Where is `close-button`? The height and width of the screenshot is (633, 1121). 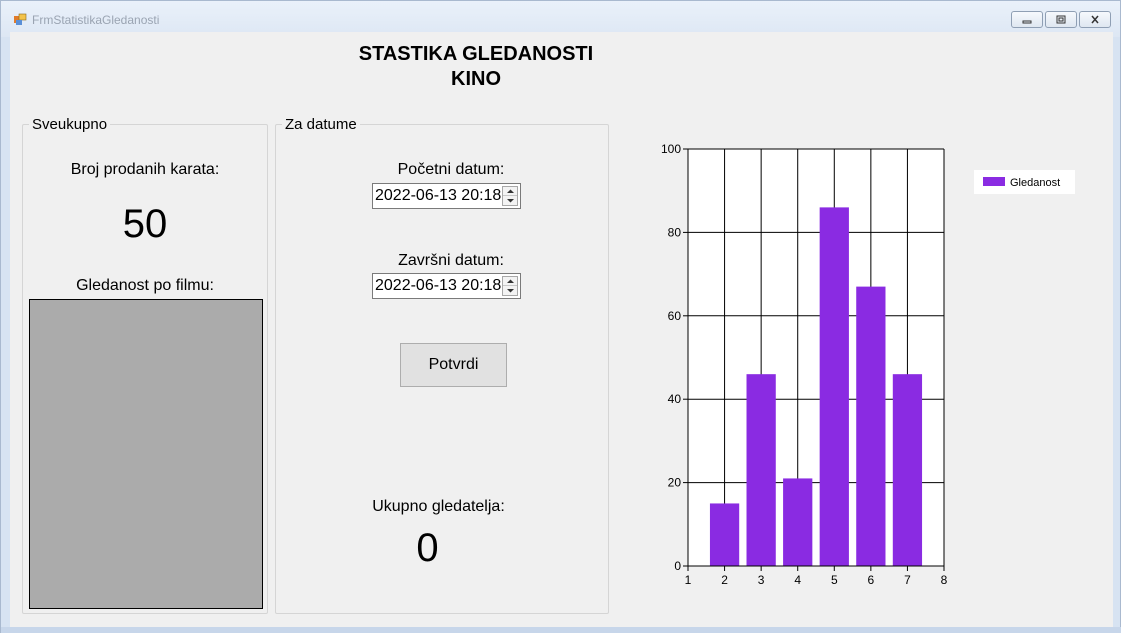
close-button is located at coordinates (1095, 19).